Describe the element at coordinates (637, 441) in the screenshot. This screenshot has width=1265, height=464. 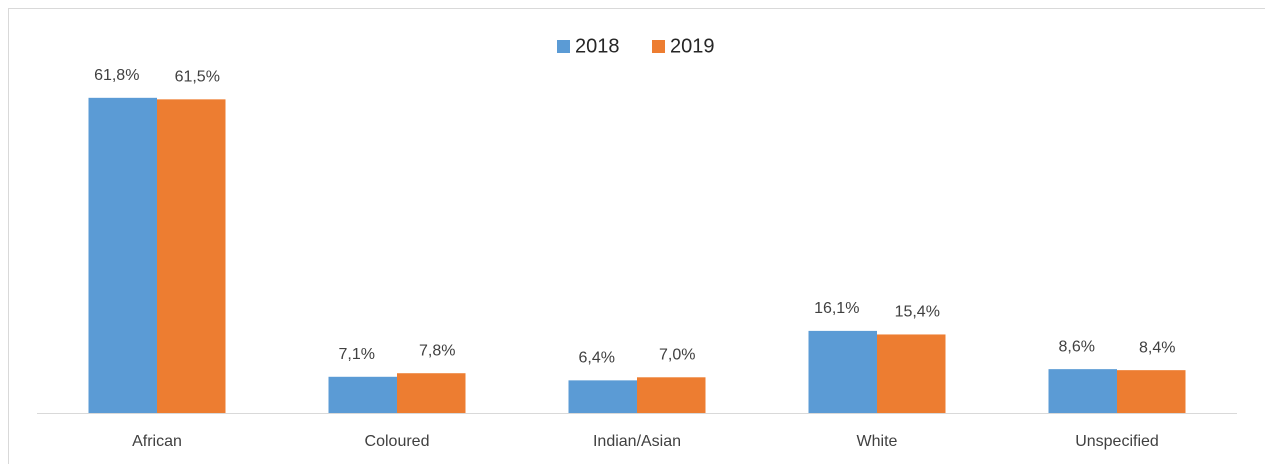
I see `x-tick-label: Indian/Asian` at that location.